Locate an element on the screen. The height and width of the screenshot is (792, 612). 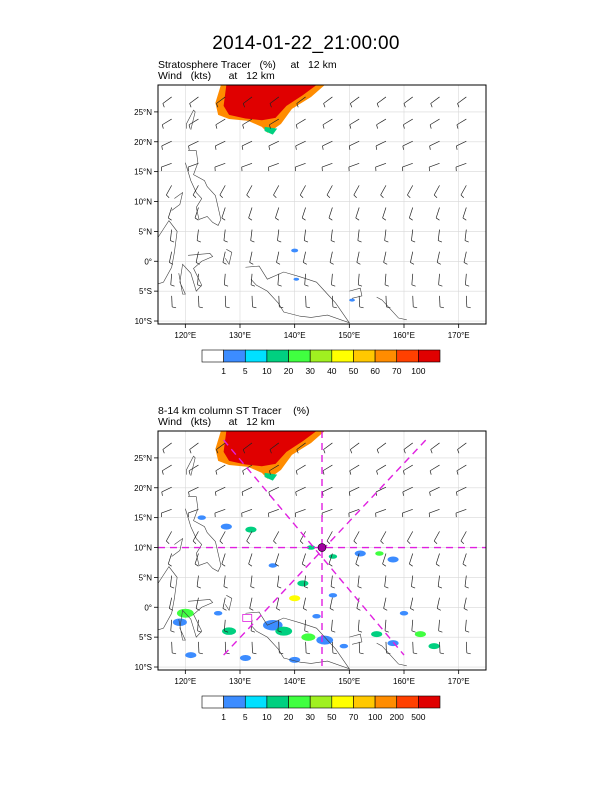
panel1-title-wind: Wind (kts) at 12 km is located at coordinates (216, 76).